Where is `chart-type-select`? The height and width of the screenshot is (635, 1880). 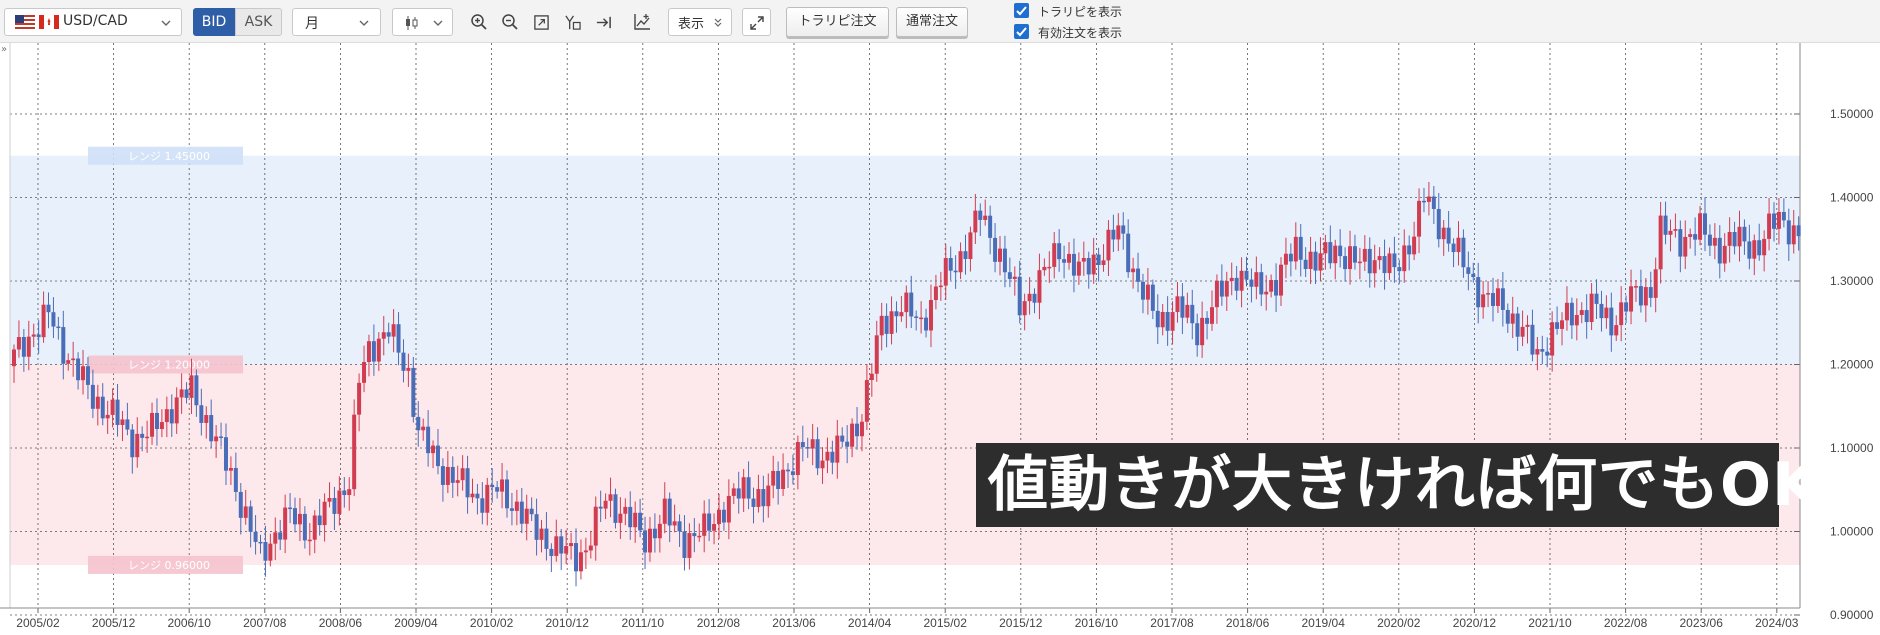 chart-type-select is located at coordinates (422, 22).